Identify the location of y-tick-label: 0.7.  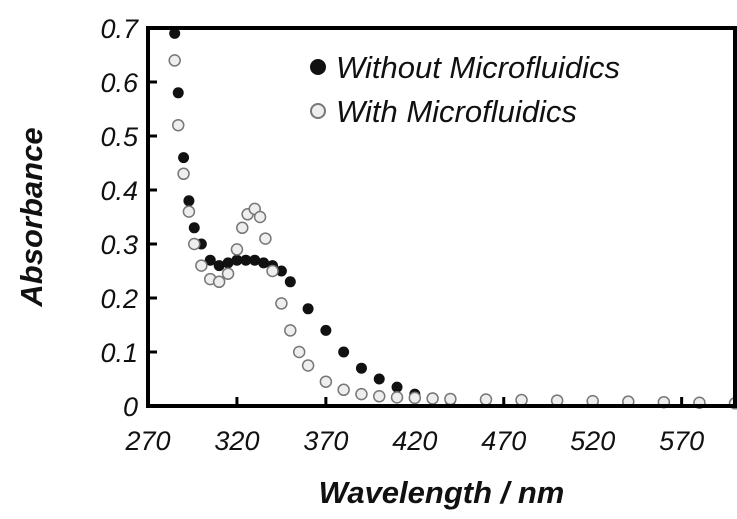
(119, 29).